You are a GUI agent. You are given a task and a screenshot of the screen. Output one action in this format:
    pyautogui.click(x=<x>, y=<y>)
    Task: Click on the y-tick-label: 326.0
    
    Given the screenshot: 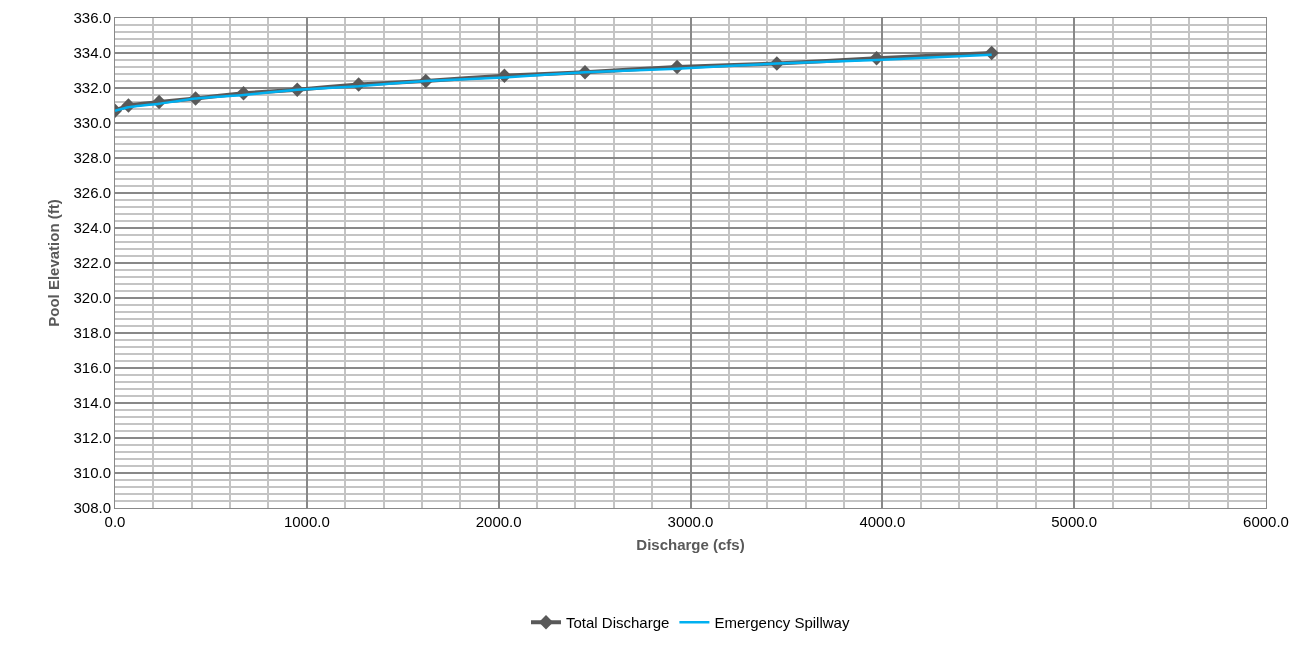 What is the action you would take?
    pyautogui.click(x=92, y=193)
    